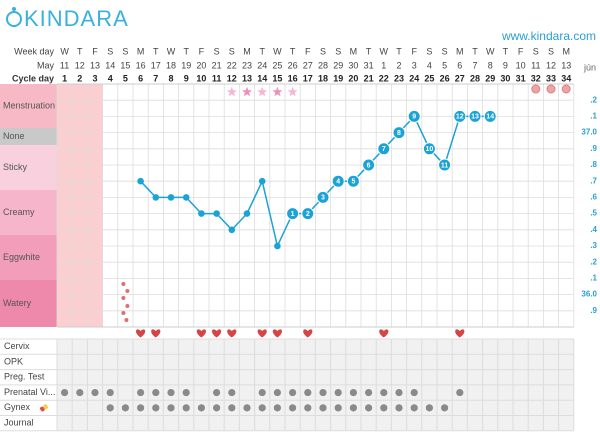 The height and width of the screenshot is (434, 600). I want to click on date: 13, so click(566, 65).